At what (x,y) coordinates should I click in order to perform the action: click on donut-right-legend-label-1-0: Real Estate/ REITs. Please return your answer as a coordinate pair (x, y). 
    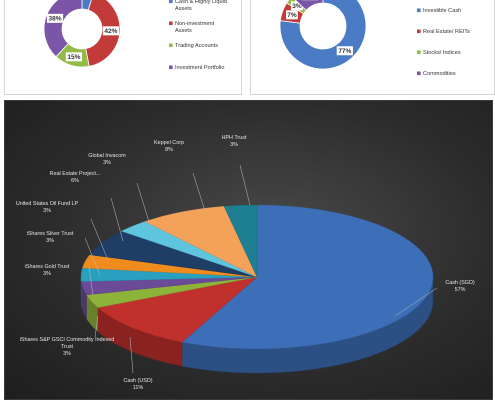
    Looking at the image, I should click on (446, 32).